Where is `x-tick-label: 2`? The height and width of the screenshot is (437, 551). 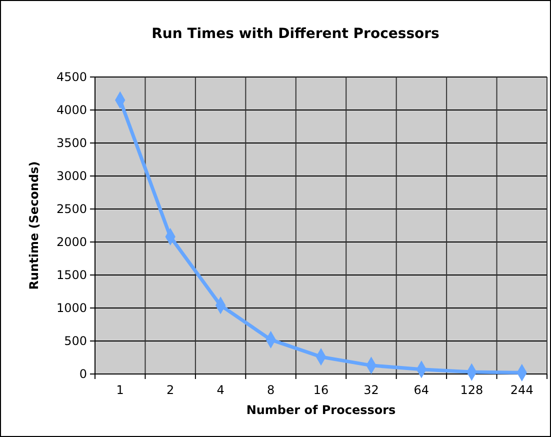 x-tick-label: 2 is located at coordinates (170, 390).